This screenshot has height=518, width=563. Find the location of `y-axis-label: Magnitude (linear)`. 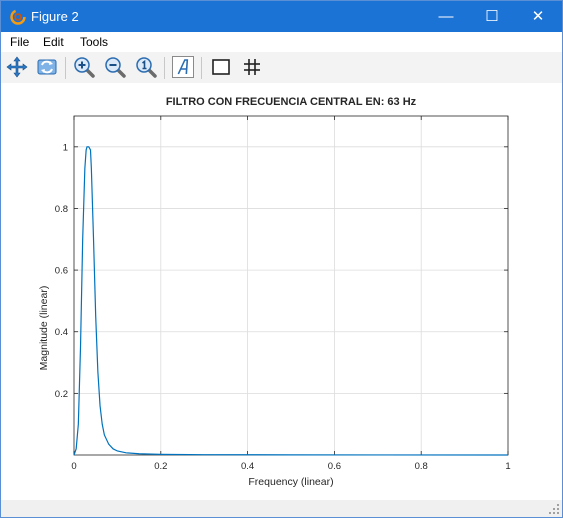

y-axis-label: Magnitude (linear) is located at coordinates (44, 328).